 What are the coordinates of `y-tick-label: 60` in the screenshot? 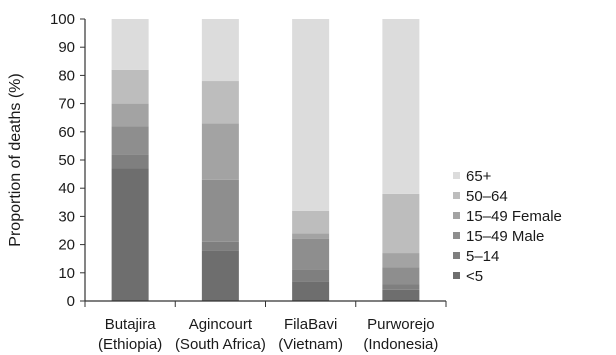 It's located at (66, 132).